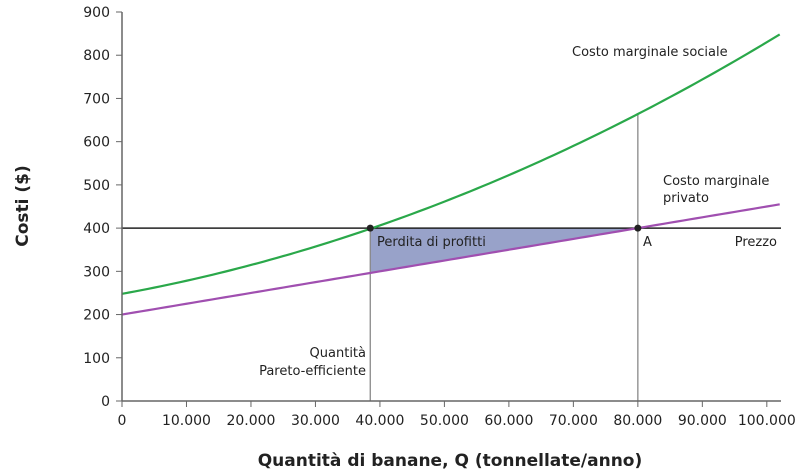 This screenshot has height=473, width=810. Describe the element at coordinates (186, 421) in the screenshot. I see `x-tick-label: 10.000` at that location.